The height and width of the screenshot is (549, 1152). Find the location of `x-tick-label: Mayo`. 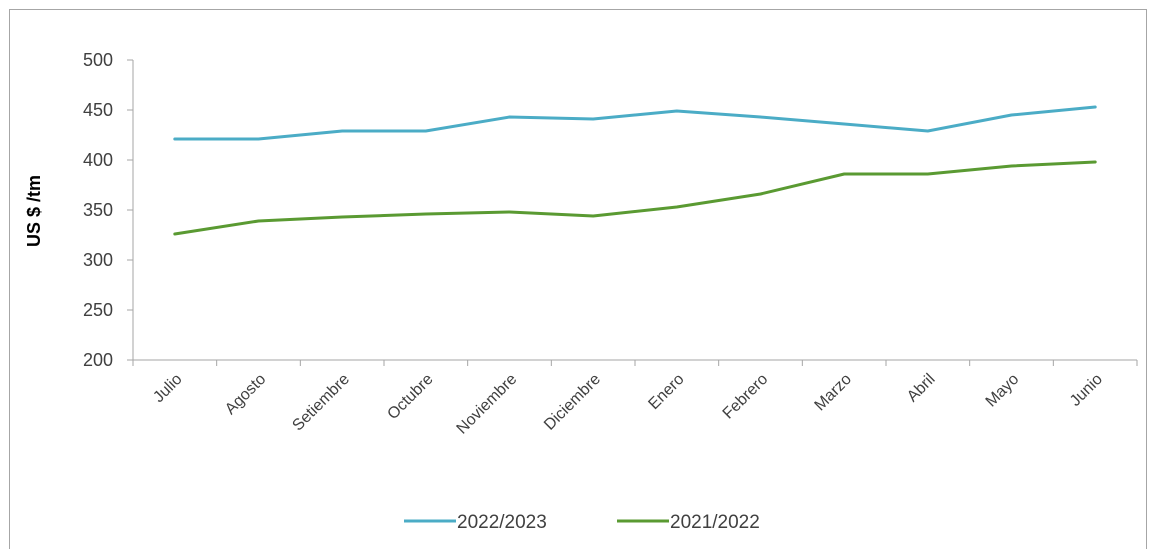

x-tick-label: Mayo is located at coordinates (1003, 391).